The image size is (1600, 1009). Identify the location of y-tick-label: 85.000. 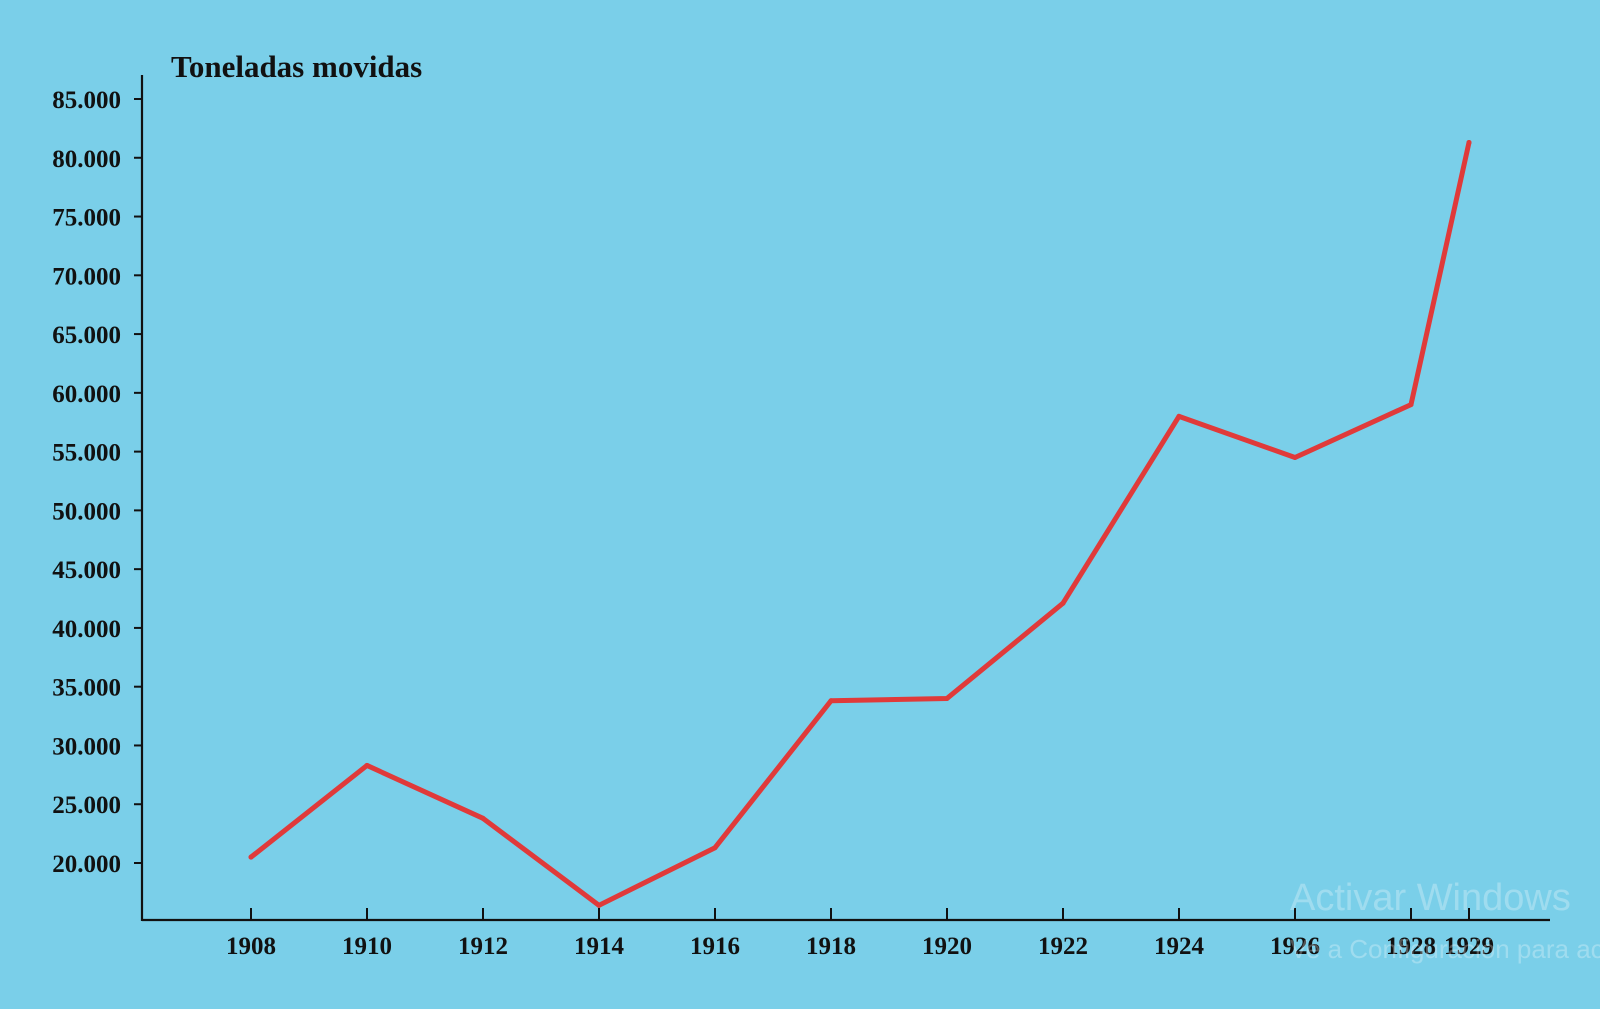
(86, 100).